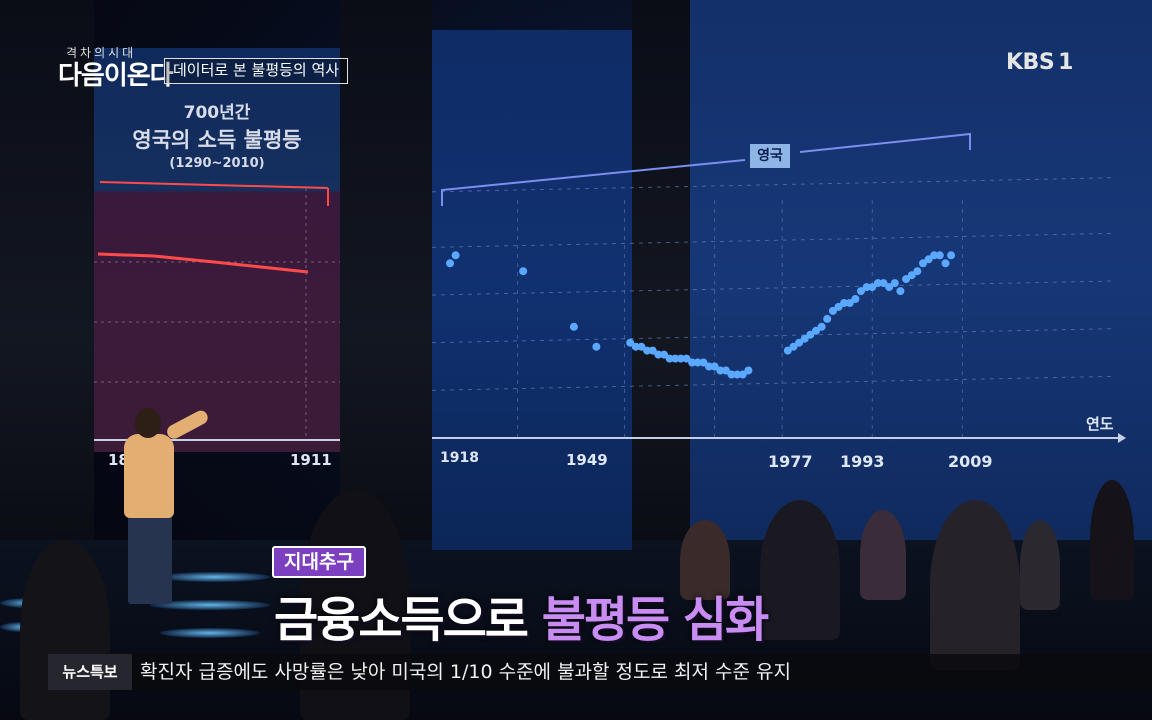 Image resolution: width=1152 pixels, height=720 pixels. Describe the element at coordinates (1100, 424) in the screenshot. I see `x-axis-title: 연도` at that location.